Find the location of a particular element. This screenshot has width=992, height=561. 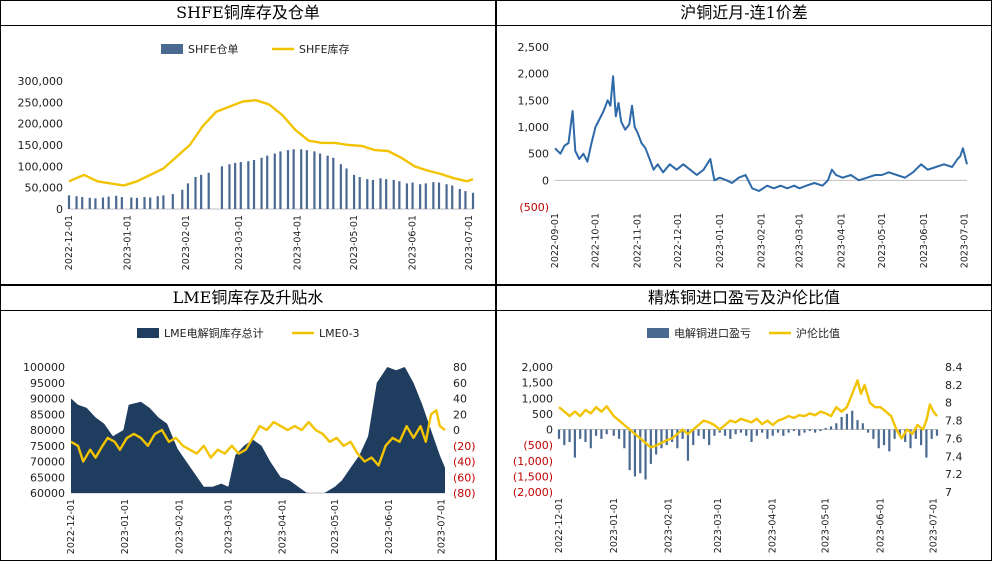

y-tick-label: (2,000) is located at coordinates (533, 492).